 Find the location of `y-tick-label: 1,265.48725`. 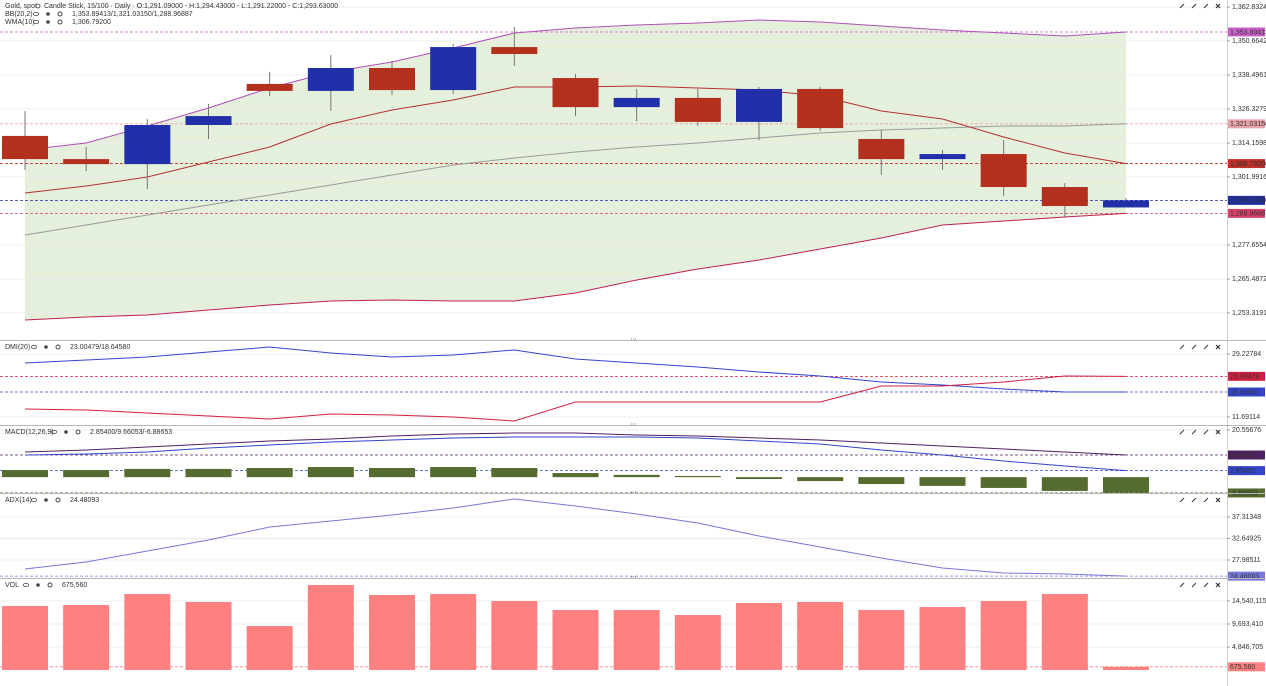

y-tick-label: 1,265.48725 is located at coordinates (1249, 279).